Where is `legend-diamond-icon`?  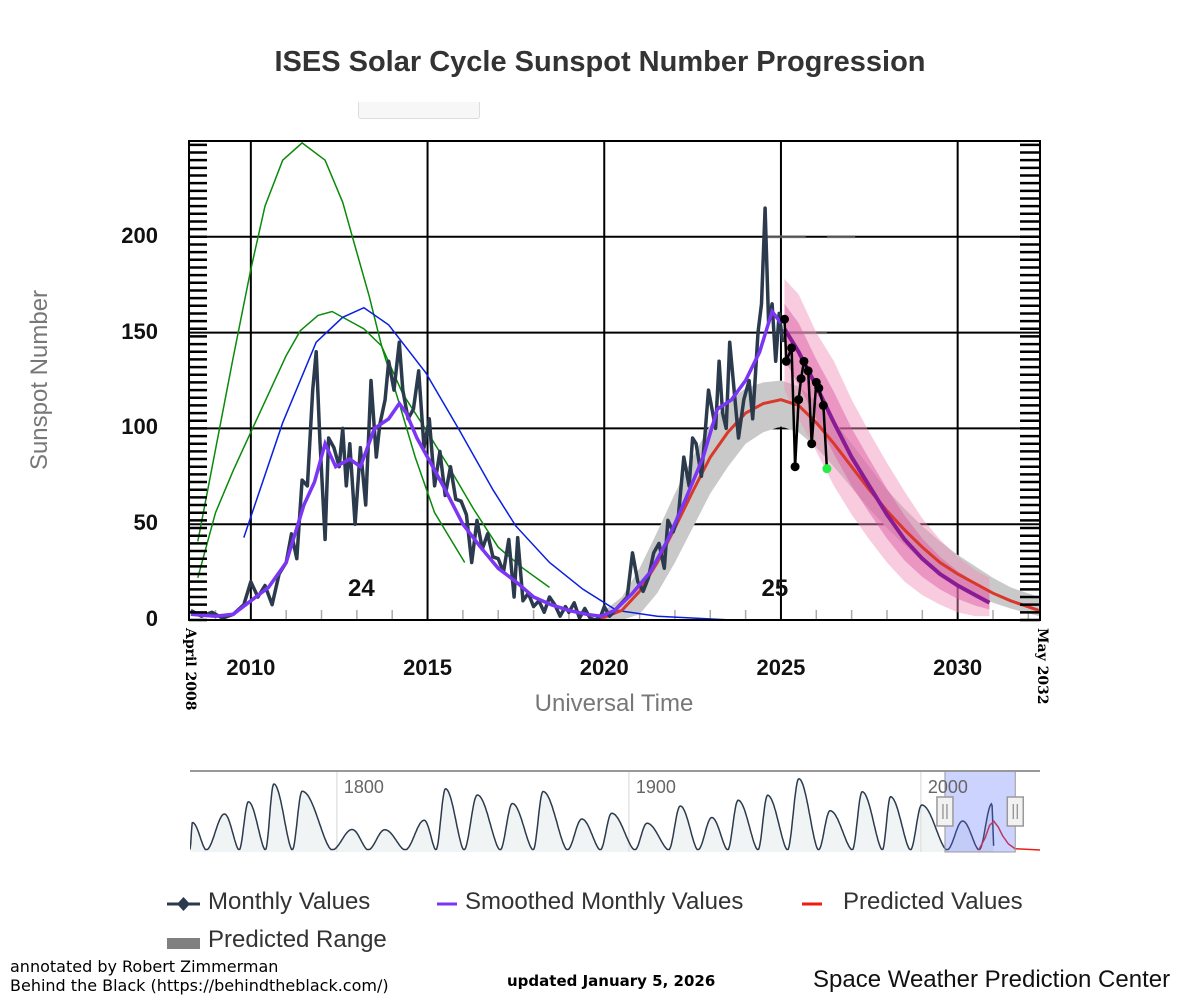
legend-diamond-icon is located at coordinates (183, 904).